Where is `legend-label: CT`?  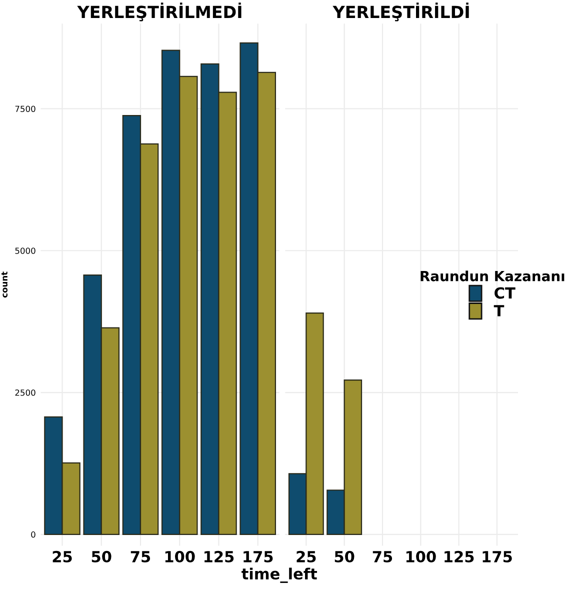
legend-label: CT is located at coordinates (505, 293).